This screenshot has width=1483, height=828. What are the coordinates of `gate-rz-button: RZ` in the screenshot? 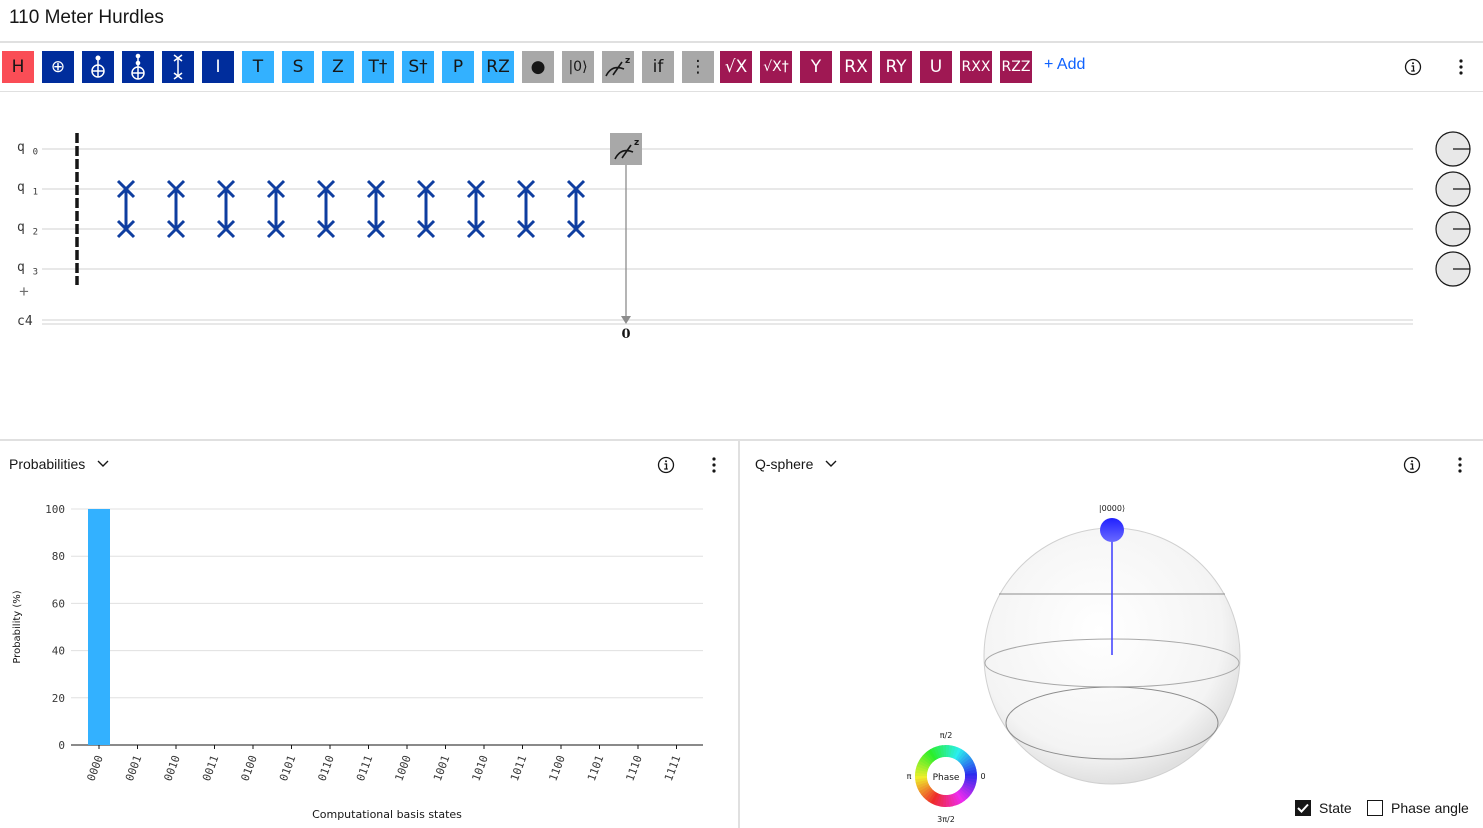 It's located at (498, 67).